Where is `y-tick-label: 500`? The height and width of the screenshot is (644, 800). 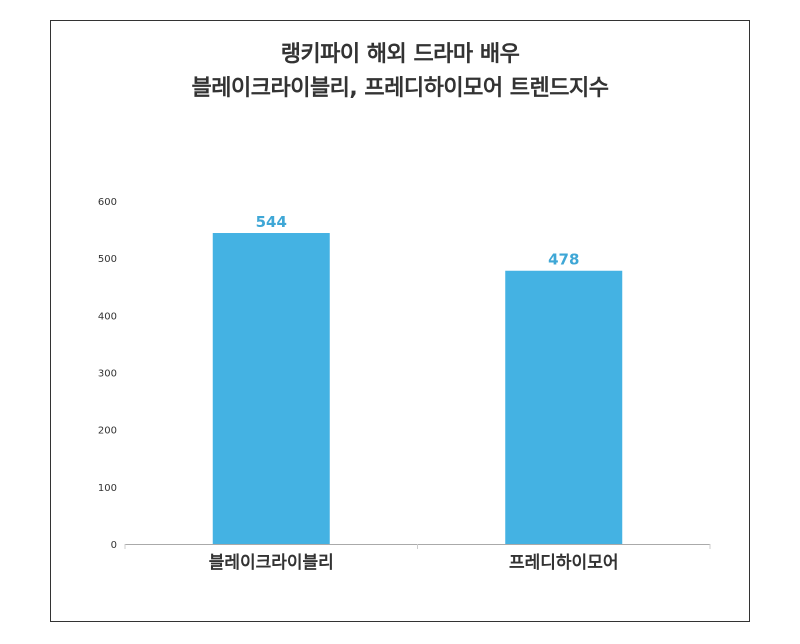 y-tick-label: 500 is located at coordinates (107, 259).